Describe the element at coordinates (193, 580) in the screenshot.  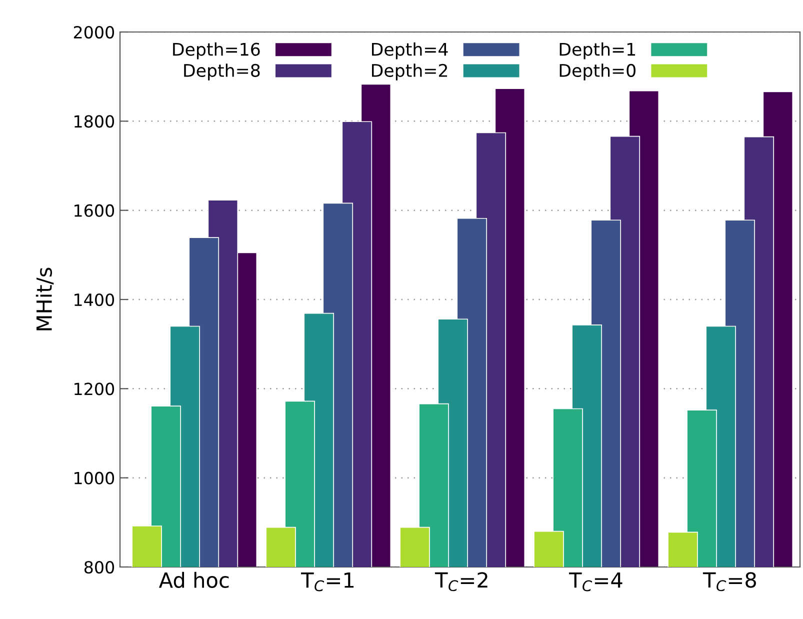
I see `x-tick-label: Ad hoc` at that location.